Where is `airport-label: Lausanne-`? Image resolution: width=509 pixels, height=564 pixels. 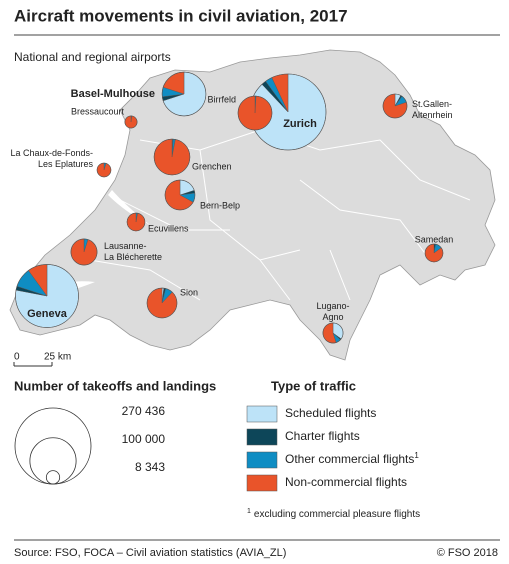 airport-label: Lausanne- is located at coordinates (125, 246).